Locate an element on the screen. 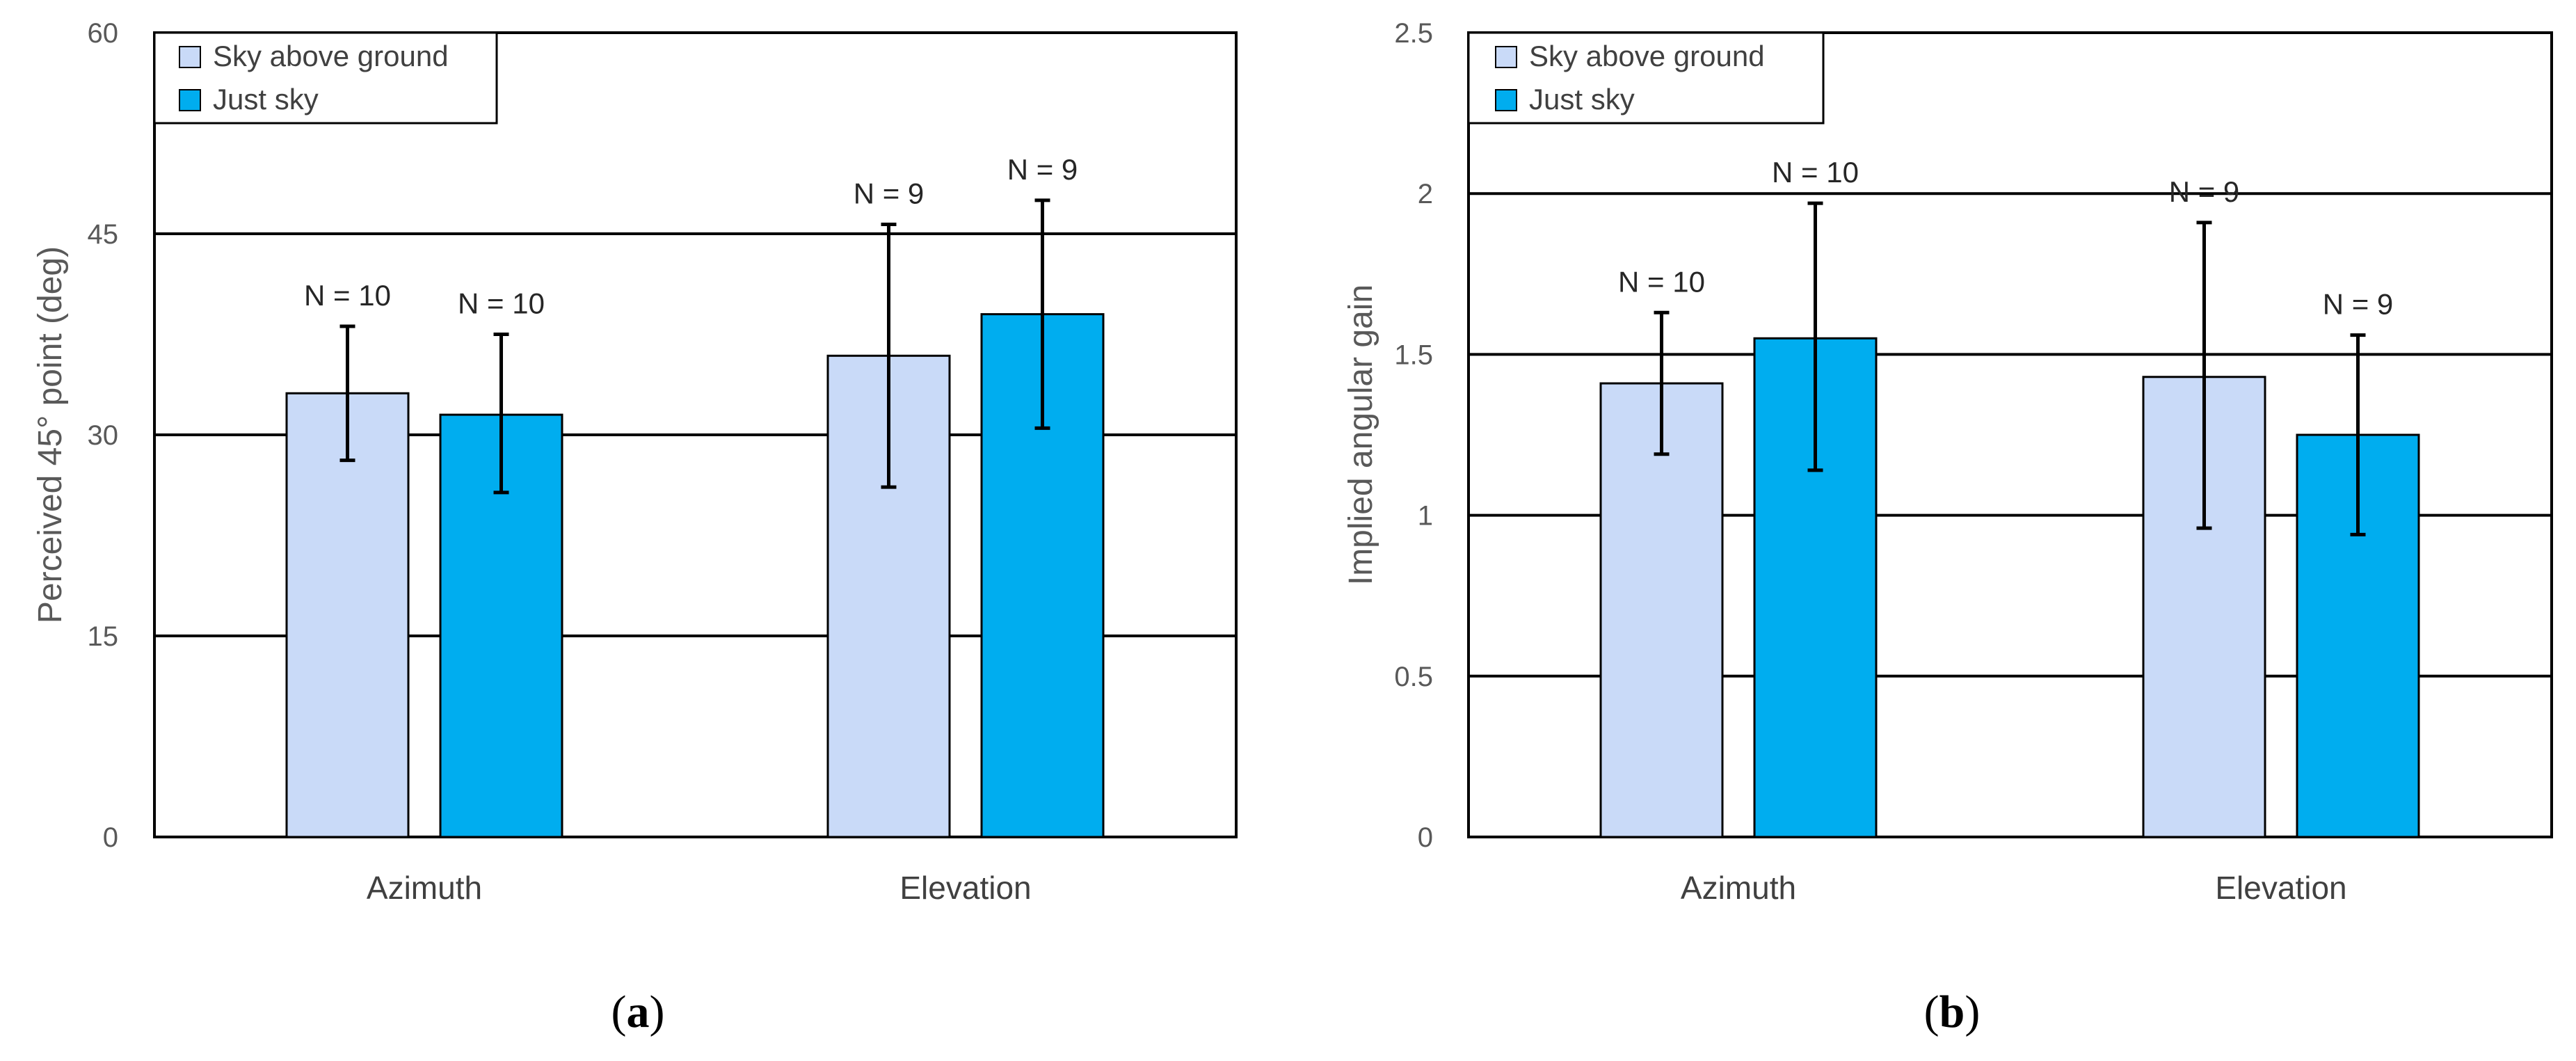  panel-label-a: (a) is located at coordinates (638, 1012).